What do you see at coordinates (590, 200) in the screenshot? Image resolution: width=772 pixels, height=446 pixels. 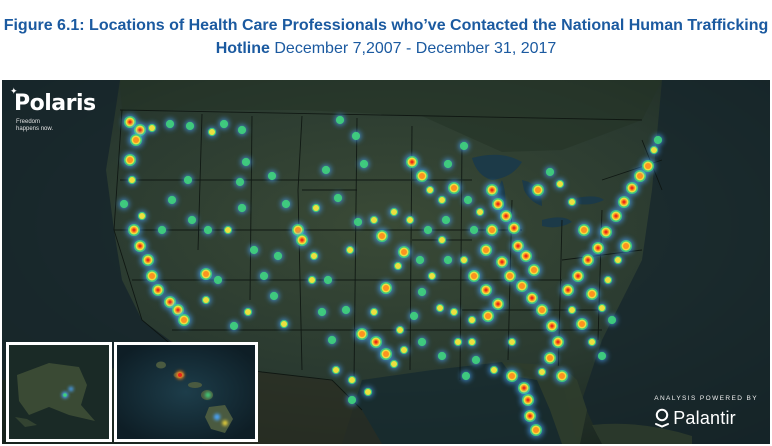 I see `lake-ontario` at bounding box center [590, 200].